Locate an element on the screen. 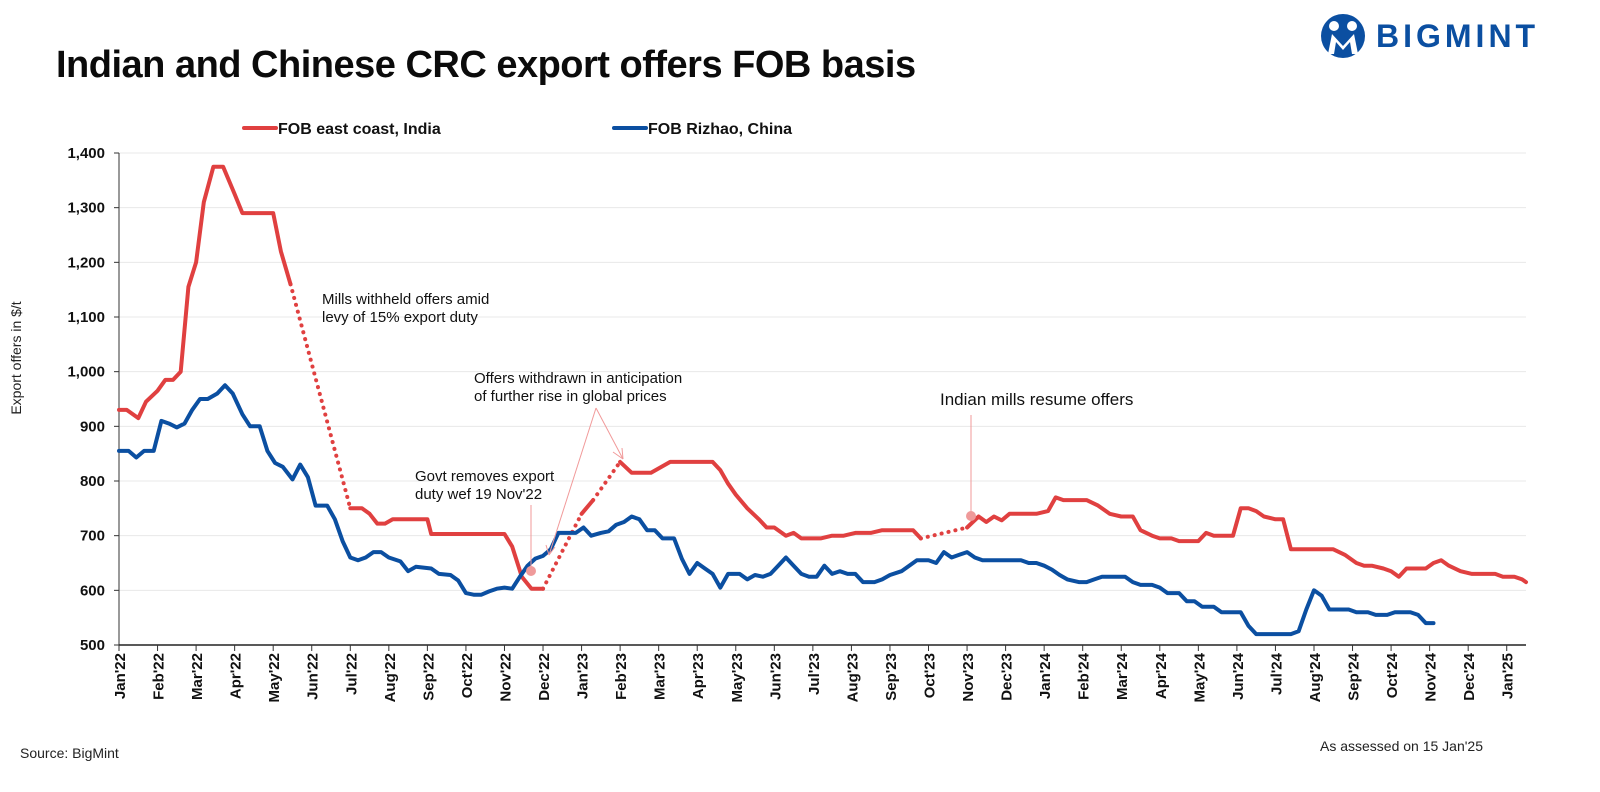 The image size is (1600, 792). legend-label: FOB Rizhao, China is located at coordinates (720, 129).